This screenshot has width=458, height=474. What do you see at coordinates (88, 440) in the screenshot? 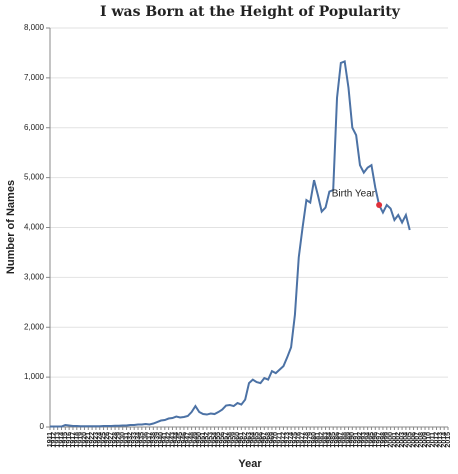
I see `x-tick-label: 1921` at bounding box center [88, 440].